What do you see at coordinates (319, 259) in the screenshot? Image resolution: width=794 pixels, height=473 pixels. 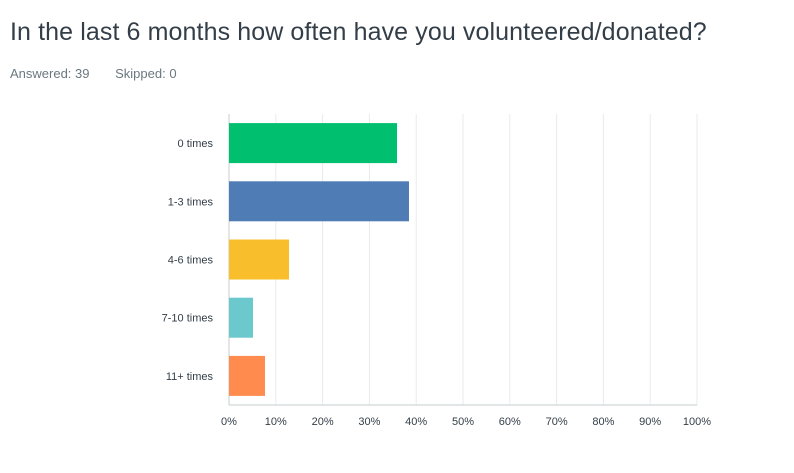 I see `bars` at bounding box center [319, 259].